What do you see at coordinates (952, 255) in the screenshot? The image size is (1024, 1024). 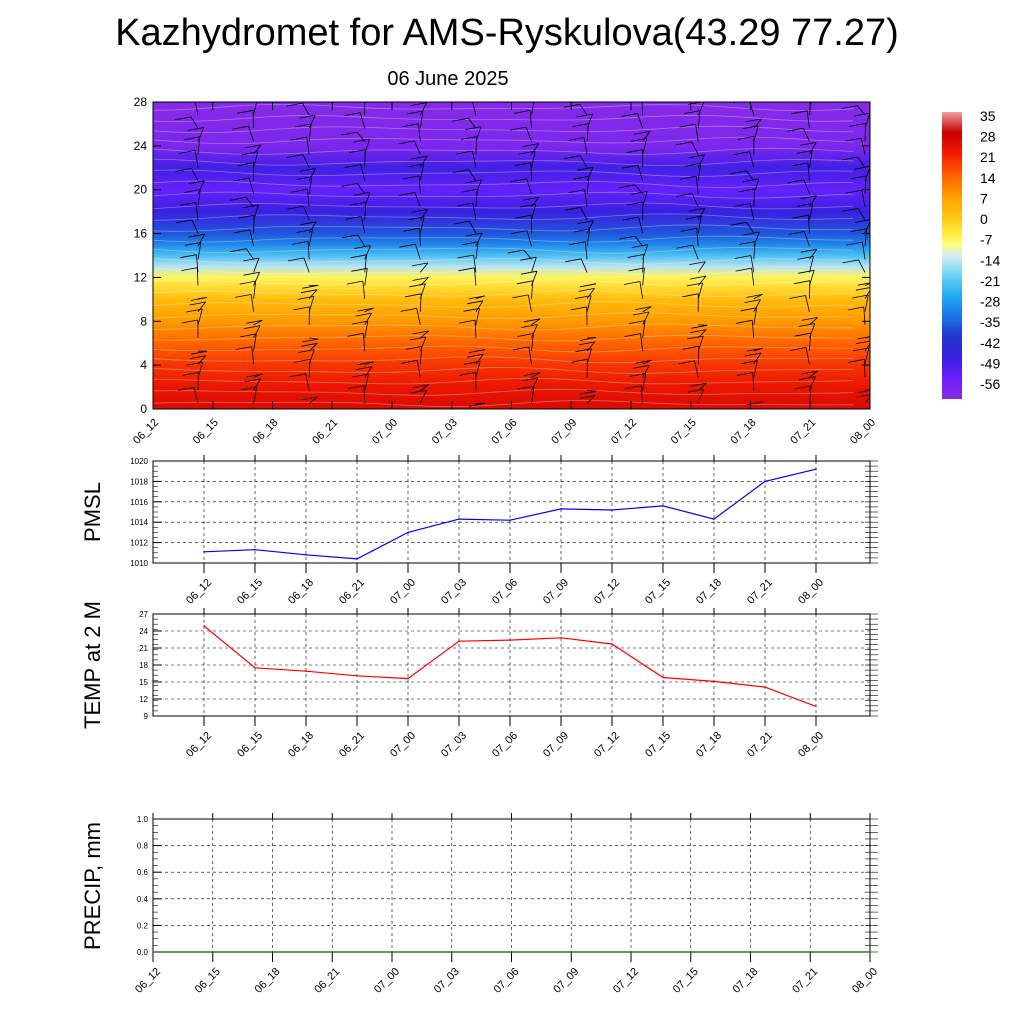 I see `colorbar-gradient` at bounding box center [952, 255].